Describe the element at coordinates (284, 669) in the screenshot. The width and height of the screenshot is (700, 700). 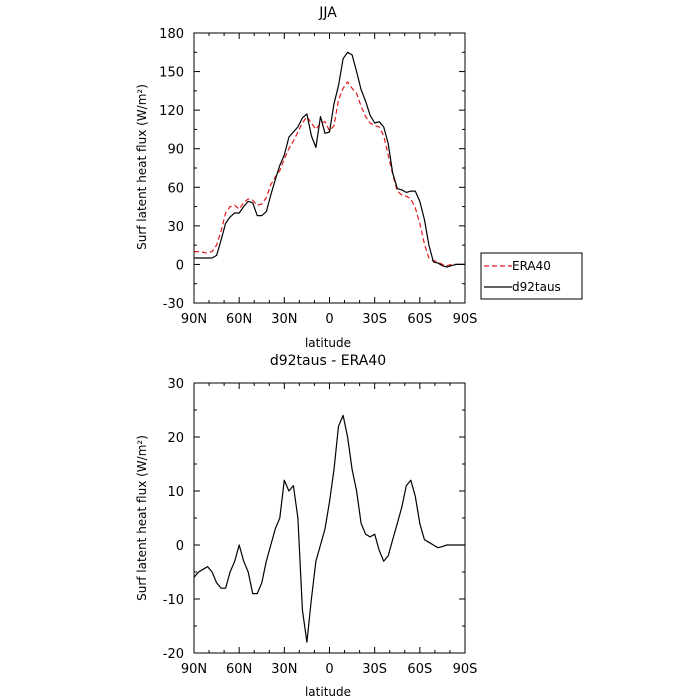
I see `bottom-chart-xtick-label: 30N` at that location.